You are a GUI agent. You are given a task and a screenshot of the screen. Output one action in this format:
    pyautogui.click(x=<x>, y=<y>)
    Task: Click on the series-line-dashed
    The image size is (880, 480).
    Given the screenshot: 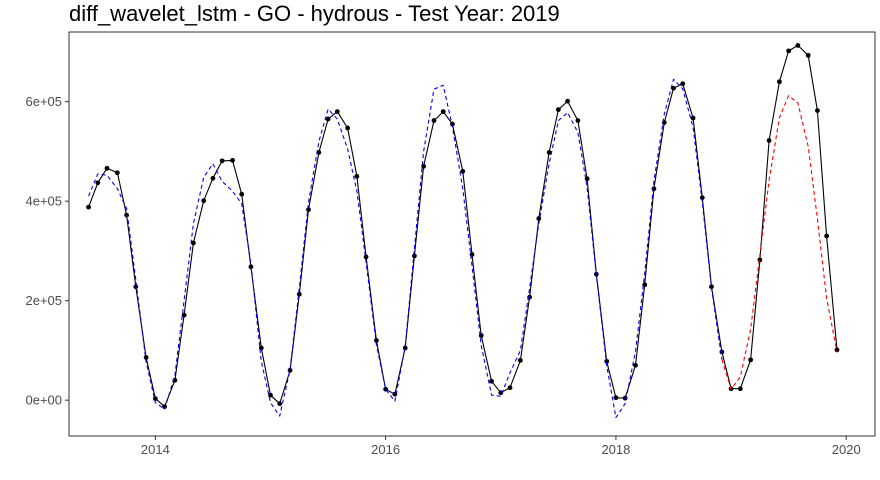 What is the action you would take?
    pyautogui.click(x=779, y=242)
    